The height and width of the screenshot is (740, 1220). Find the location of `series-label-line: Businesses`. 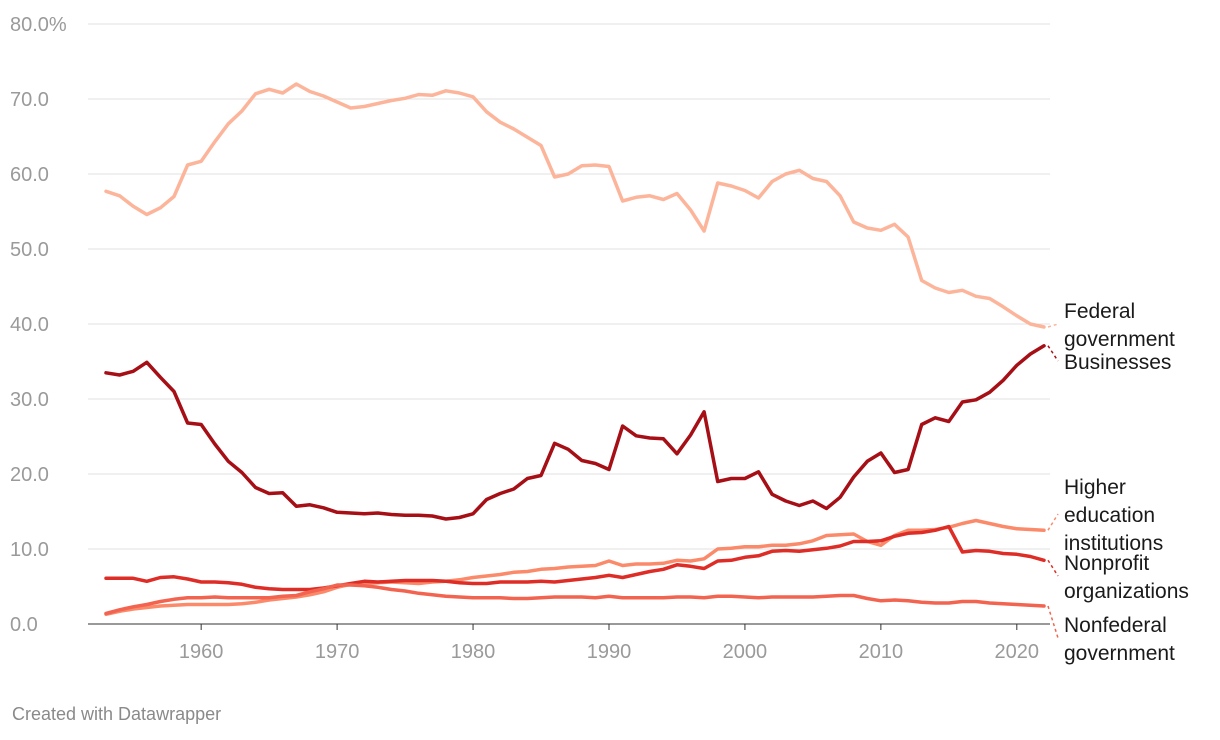

series-label-line: Businesses is located at coordinates (1117, 362).